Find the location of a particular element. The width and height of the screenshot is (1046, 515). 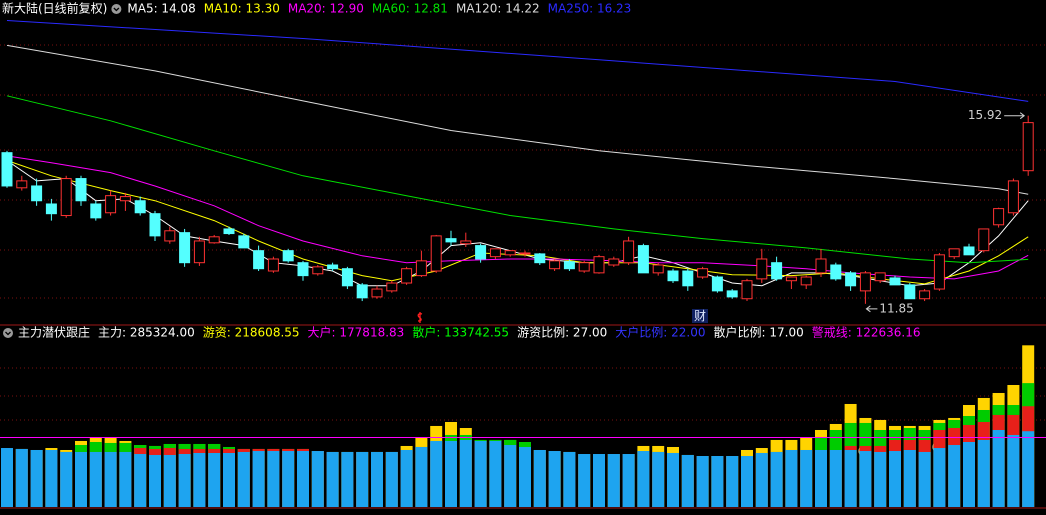

legend-label: 游资: 218608.55 is located at coordinates (251, 333).